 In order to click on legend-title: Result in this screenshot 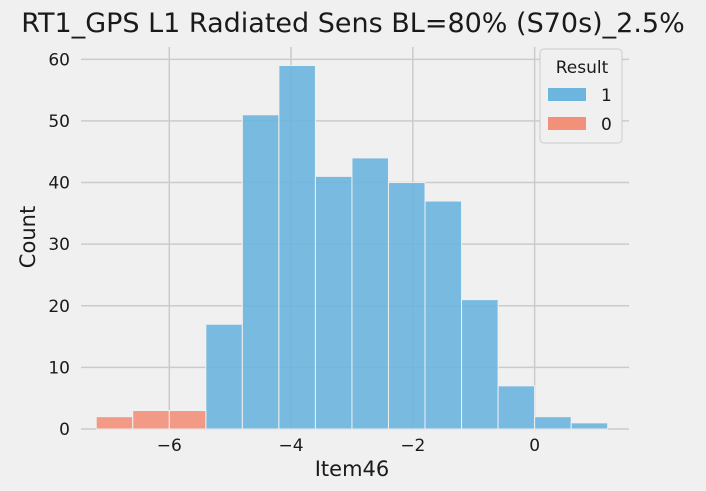, I will do `click(582, 68)`.